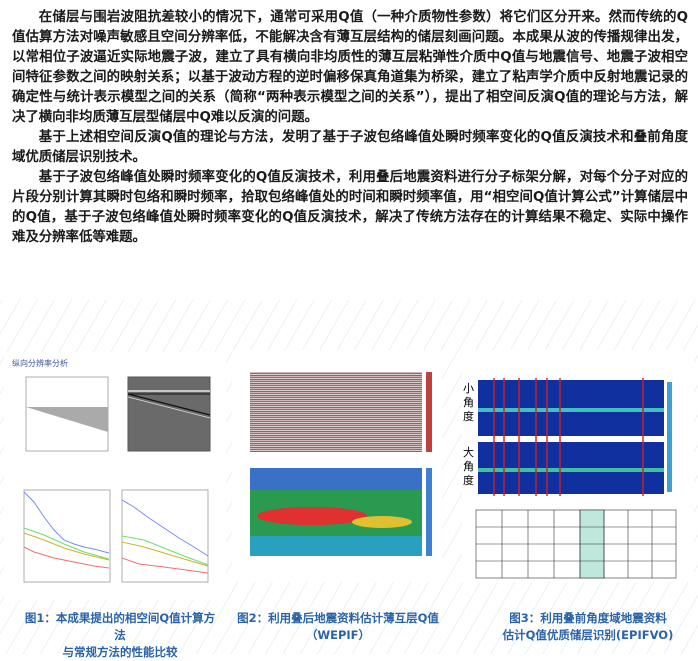 This screenshot has height=661, width=698. Describe the element at coordinates (429, 512) in the screenshot. I see `colorbar-bottom` at that location.